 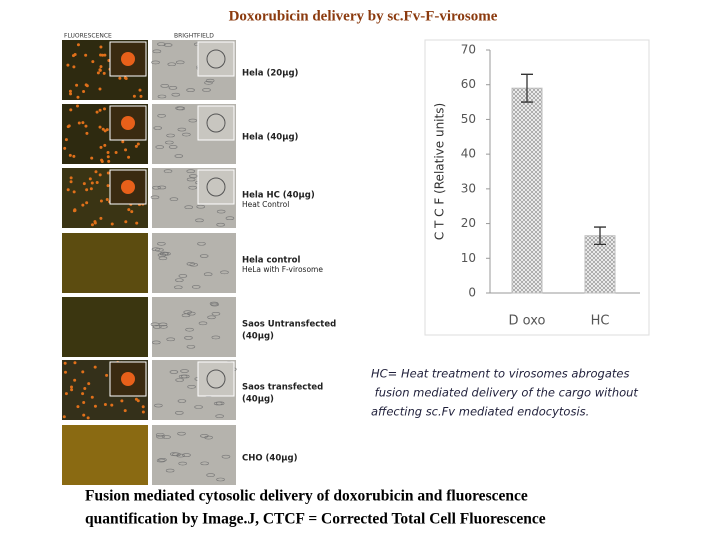 What do you see at coordinates (468, 119) in the screenshot?
I see `y-tick-label: 50` at bounding box center [468, 119].